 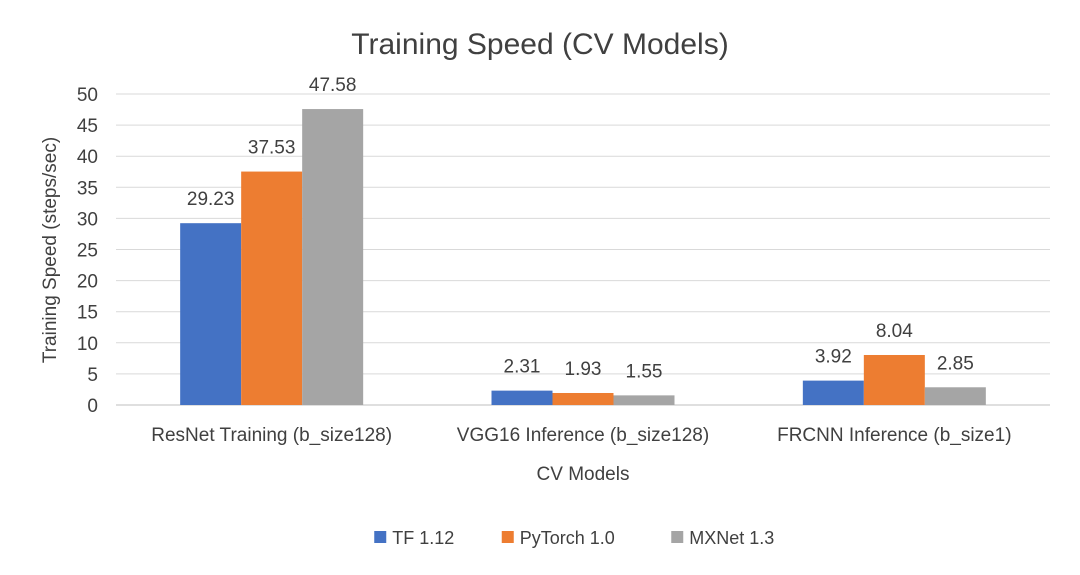 I want to click on x-axis-title: CV Models, so click(x=583, y=474).